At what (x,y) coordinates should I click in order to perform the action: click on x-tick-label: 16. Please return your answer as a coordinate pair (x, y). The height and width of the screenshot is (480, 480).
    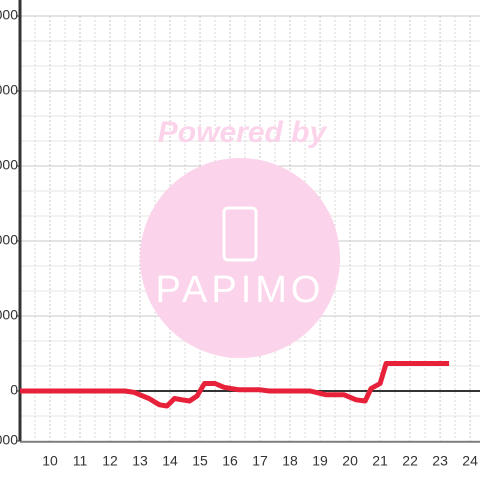
    Looking at the image, I should click on (230, 461).